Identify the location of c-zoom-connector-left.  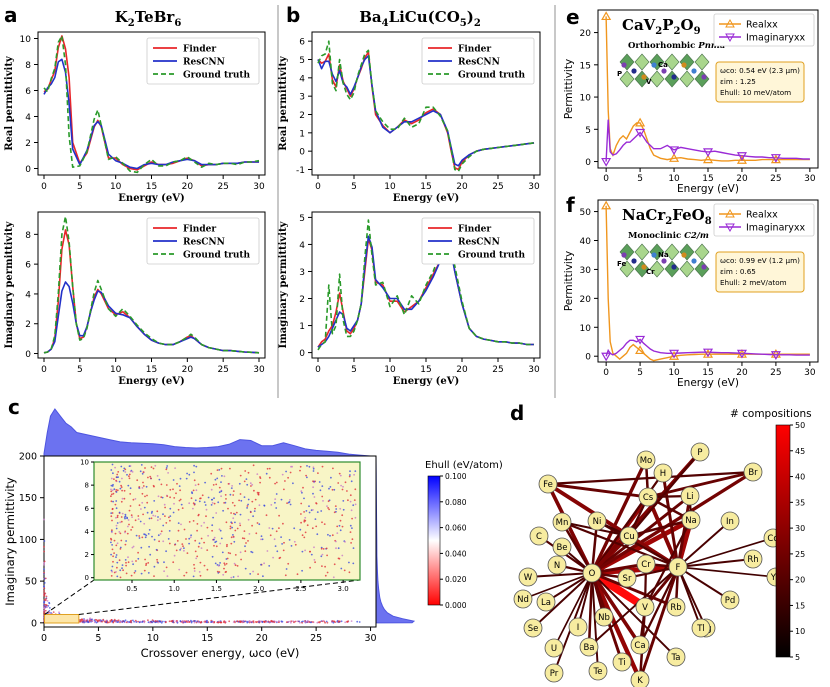
(69, 597).